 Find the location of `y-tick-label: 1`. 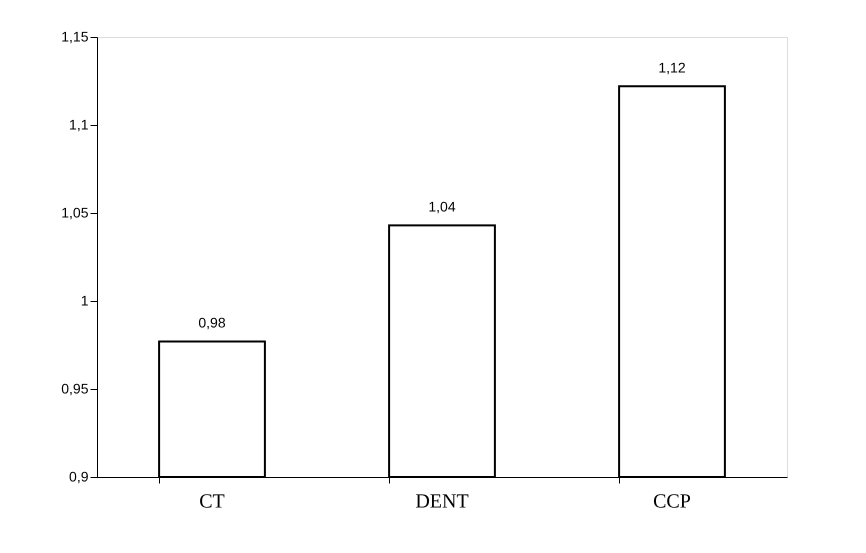

y-tick-label: 1 is located at coordinates (84, 300).